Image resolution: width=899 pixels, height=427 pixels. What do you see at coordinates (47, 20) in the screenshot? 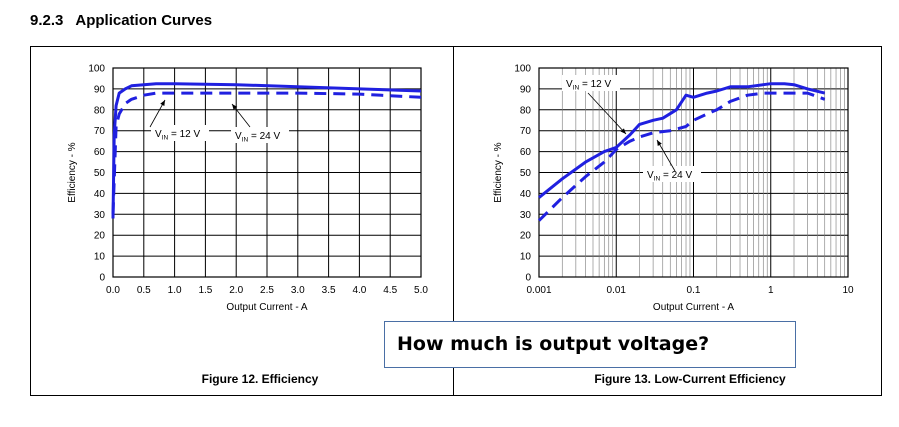
I see `section-number: 9.2.3` at bounding box center [47, 20].